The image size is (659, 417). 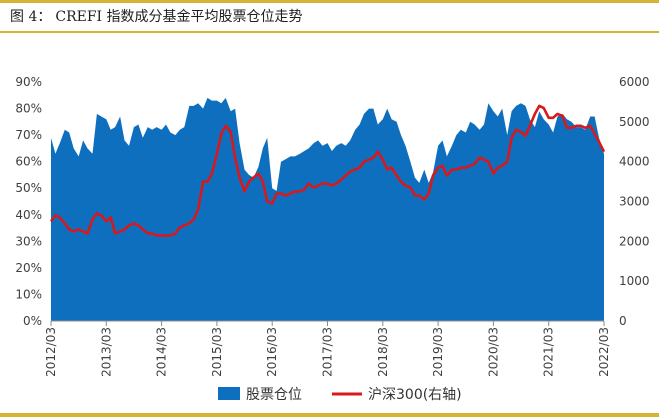 What do you see at coordinates (634, 241) in the screenshot?
I see `y-right-tick-label: 2000` at bounding box center [634, 241].